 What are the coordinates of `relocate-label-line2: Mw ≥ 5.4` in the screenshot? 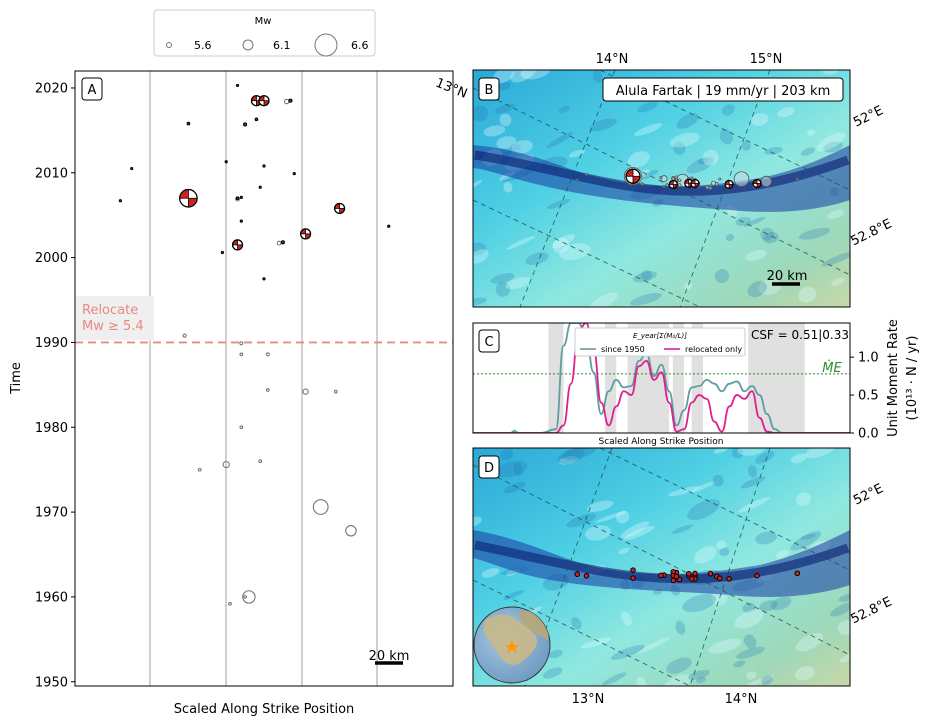 It's located at (113, 326).